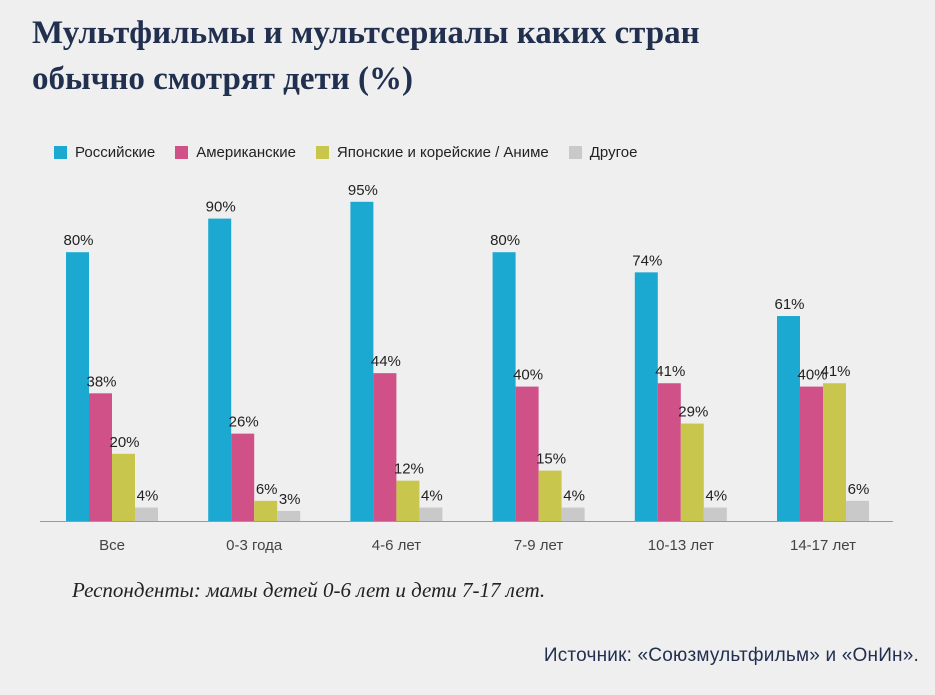 The width and height of the screenshot is (935, 695). I want to click on legend-label-american: Американские, so click(246, 152).